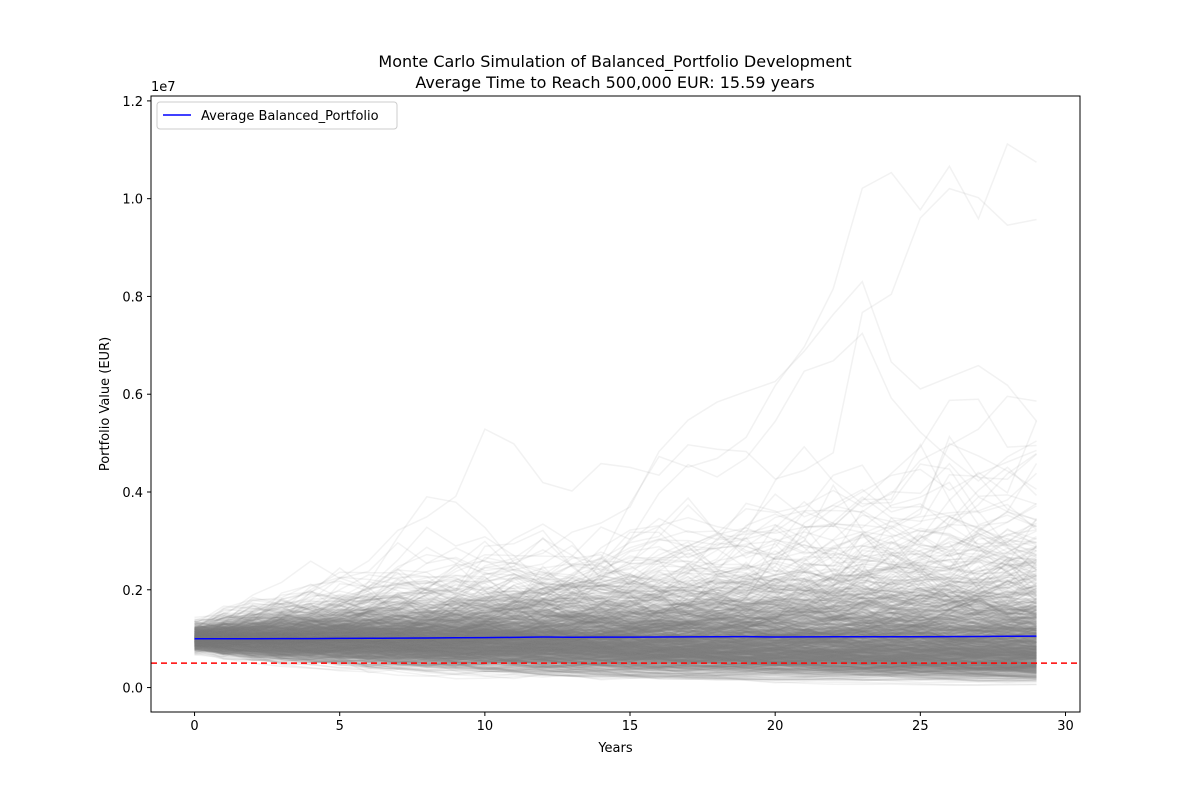 Image resolution: width=1200 pixels, height=804 pixels. Describe the element at coordinates (136, 396) in the screenshot. I see `y-axis: 0.0 0.2 0.4 0.6 0.8 1.0 1.2` at that location.